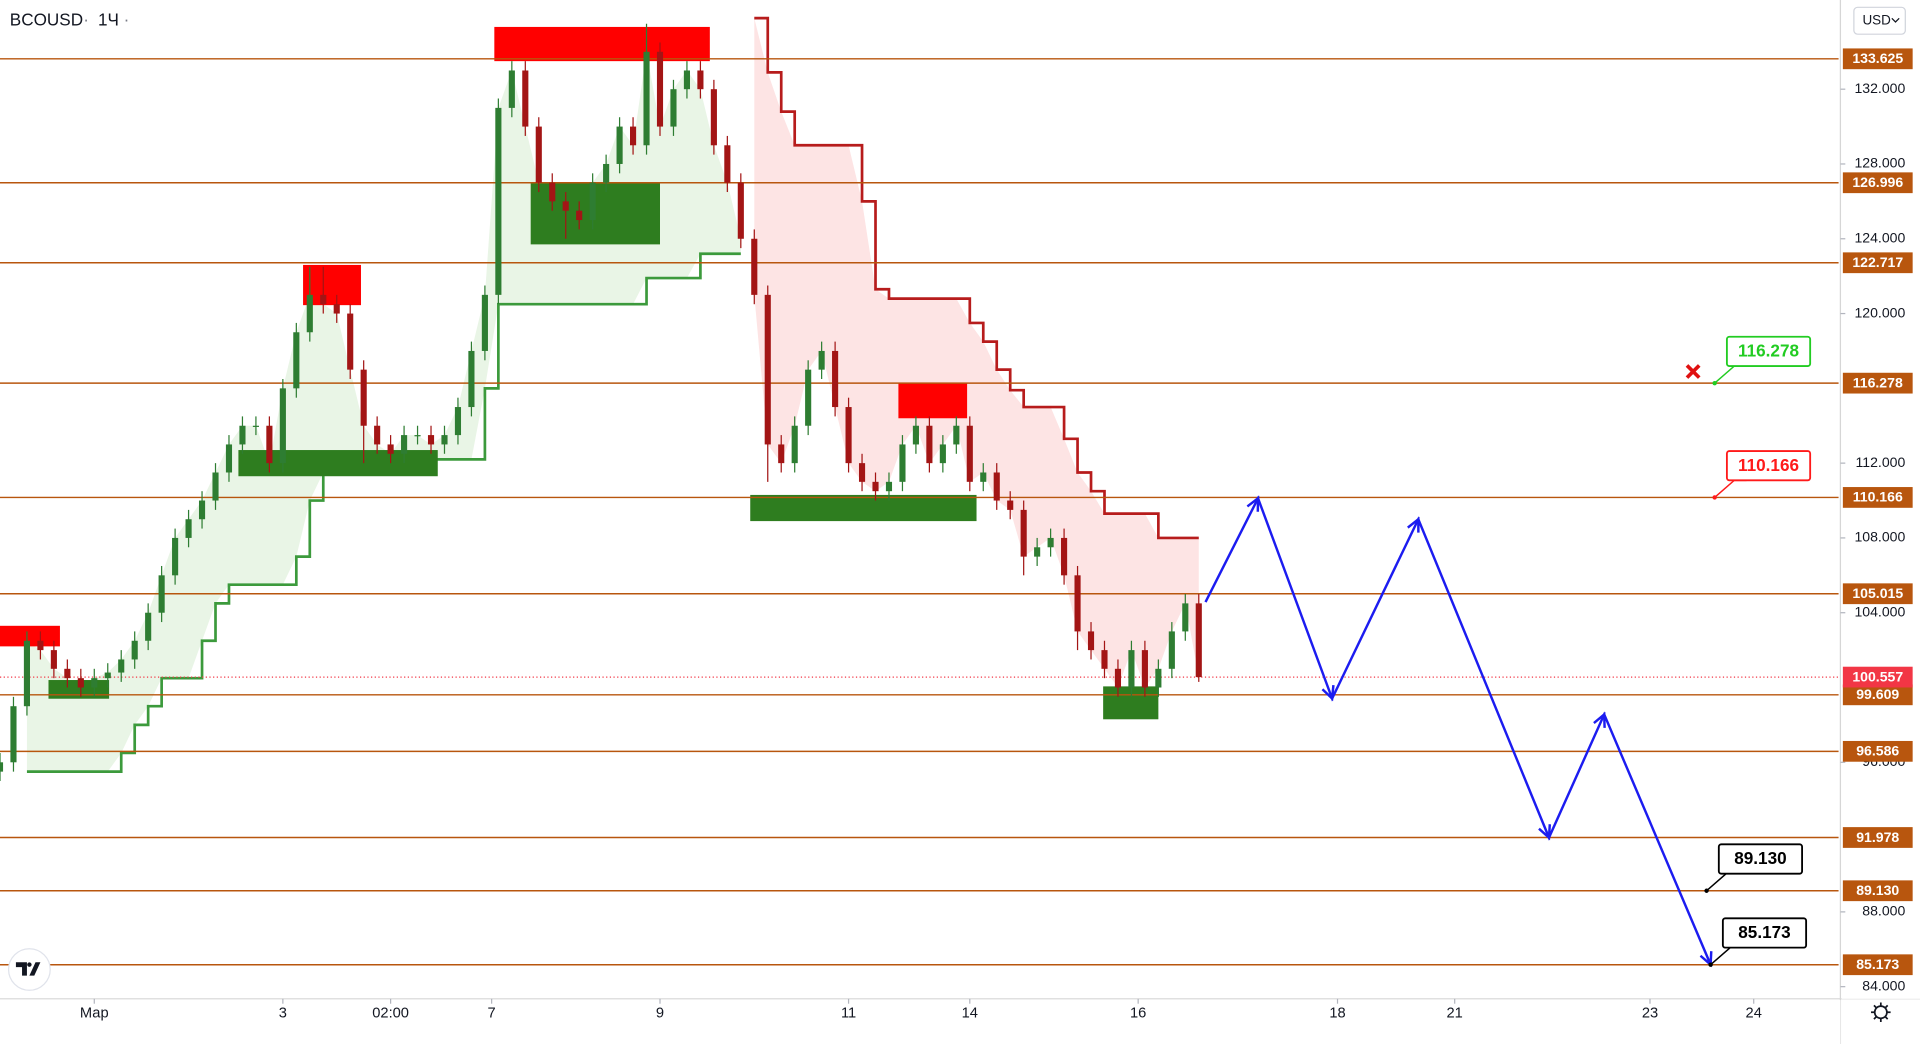  What do you see at coordinates (970, 1013) in the screenshot?
I see `x-tick-label: 14` at bounding box center [970, 1013].